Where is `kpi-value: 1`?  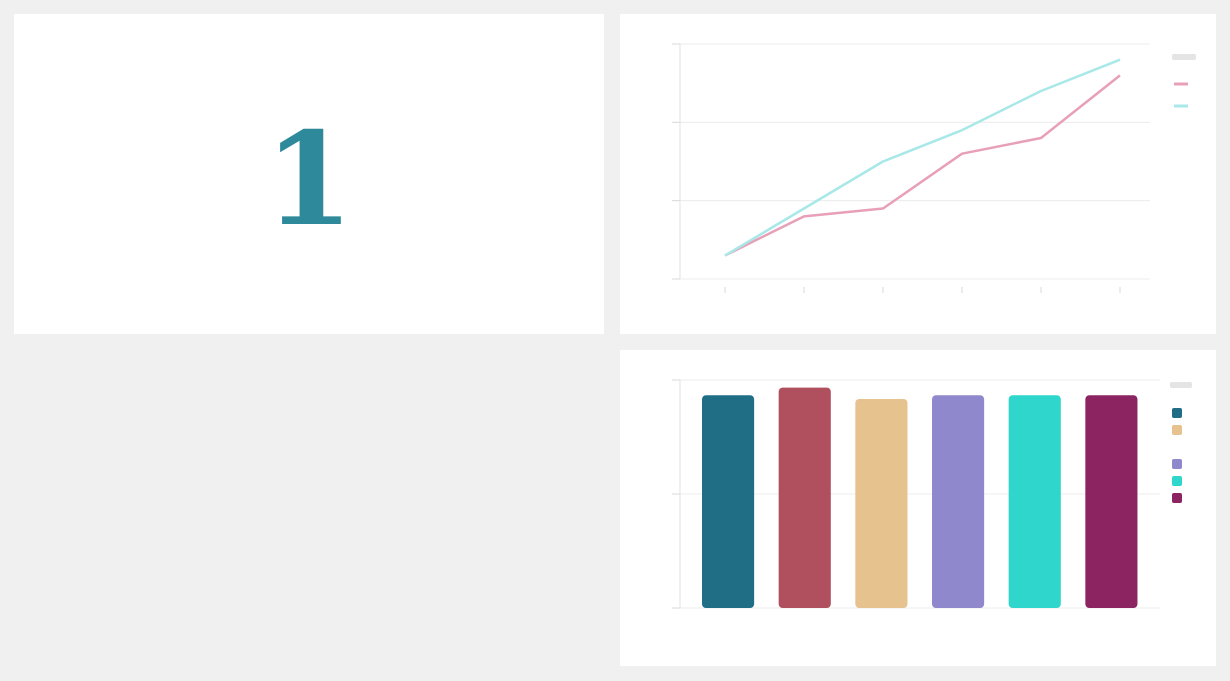 kpi-value: 1 is located at coordinates (309, 180).